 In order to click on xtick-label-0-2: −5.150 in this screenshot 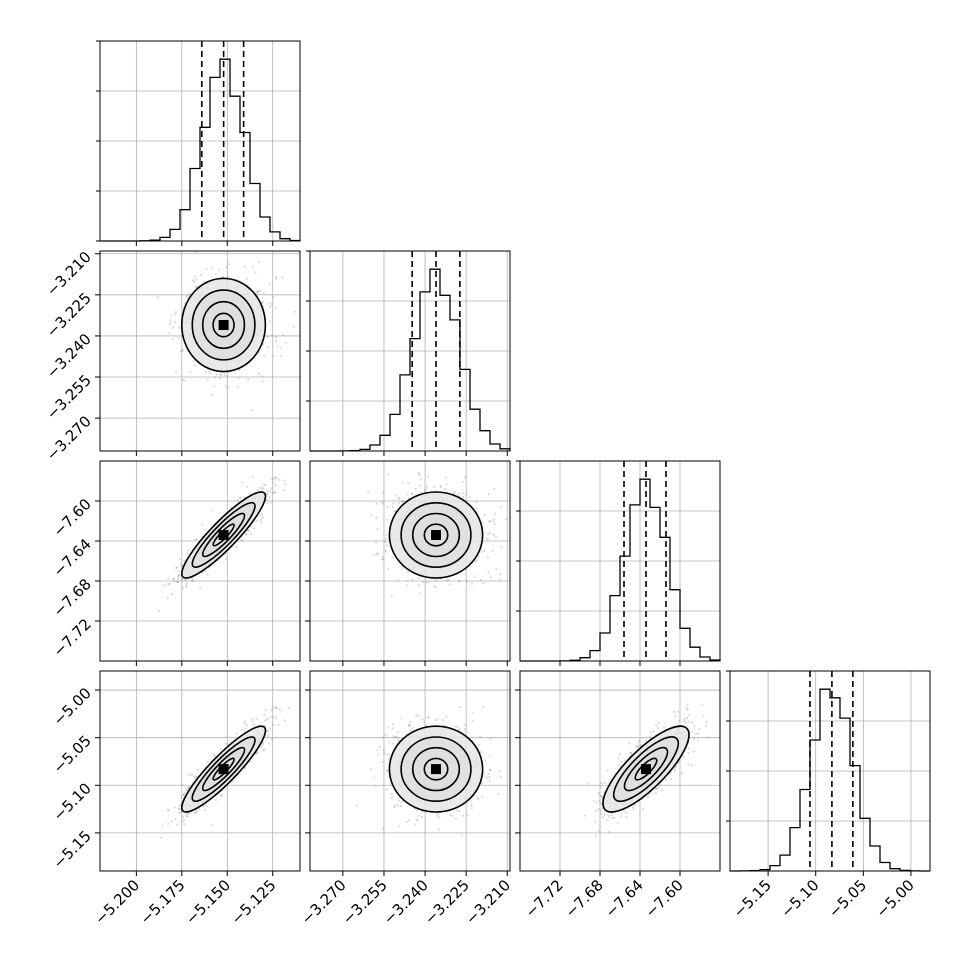, I will do `click(208, 902)`.